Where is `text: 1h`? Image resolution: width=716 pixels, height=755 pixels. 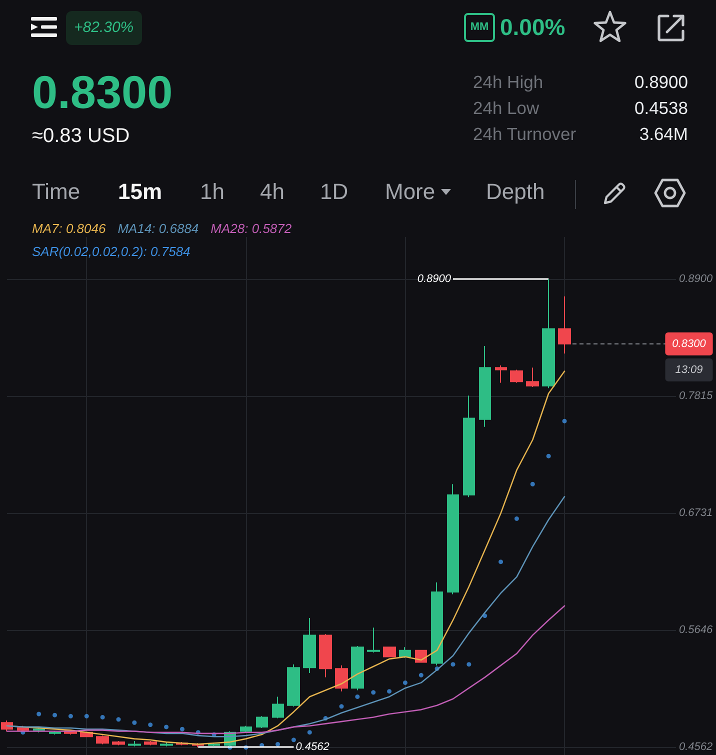
text: 1h is located at coordinates (212, 191).